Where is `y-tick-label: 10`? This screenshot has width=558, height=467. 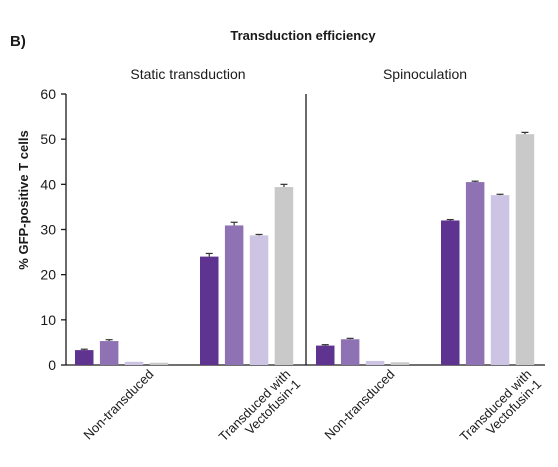
y-tick-label: 10 is located at coordinates (48, 320).